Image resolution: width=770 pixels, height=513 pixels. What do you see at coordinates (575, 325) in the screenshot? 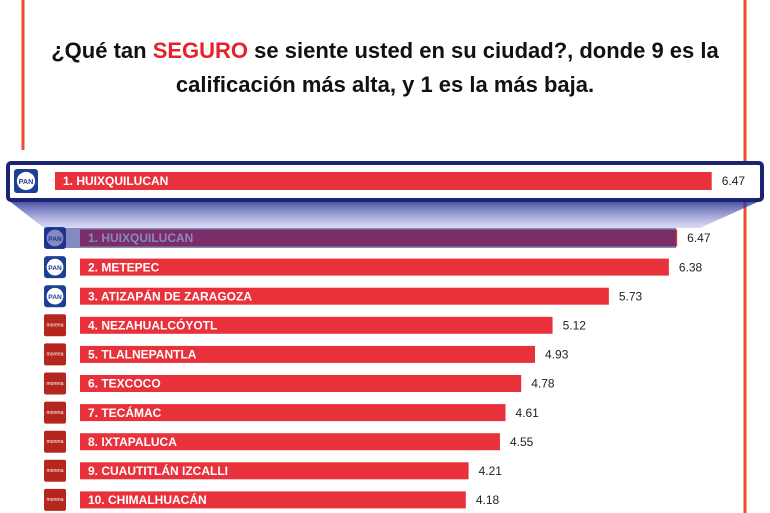
I see `value-label: 5.12` at bounding box center [575, 325].